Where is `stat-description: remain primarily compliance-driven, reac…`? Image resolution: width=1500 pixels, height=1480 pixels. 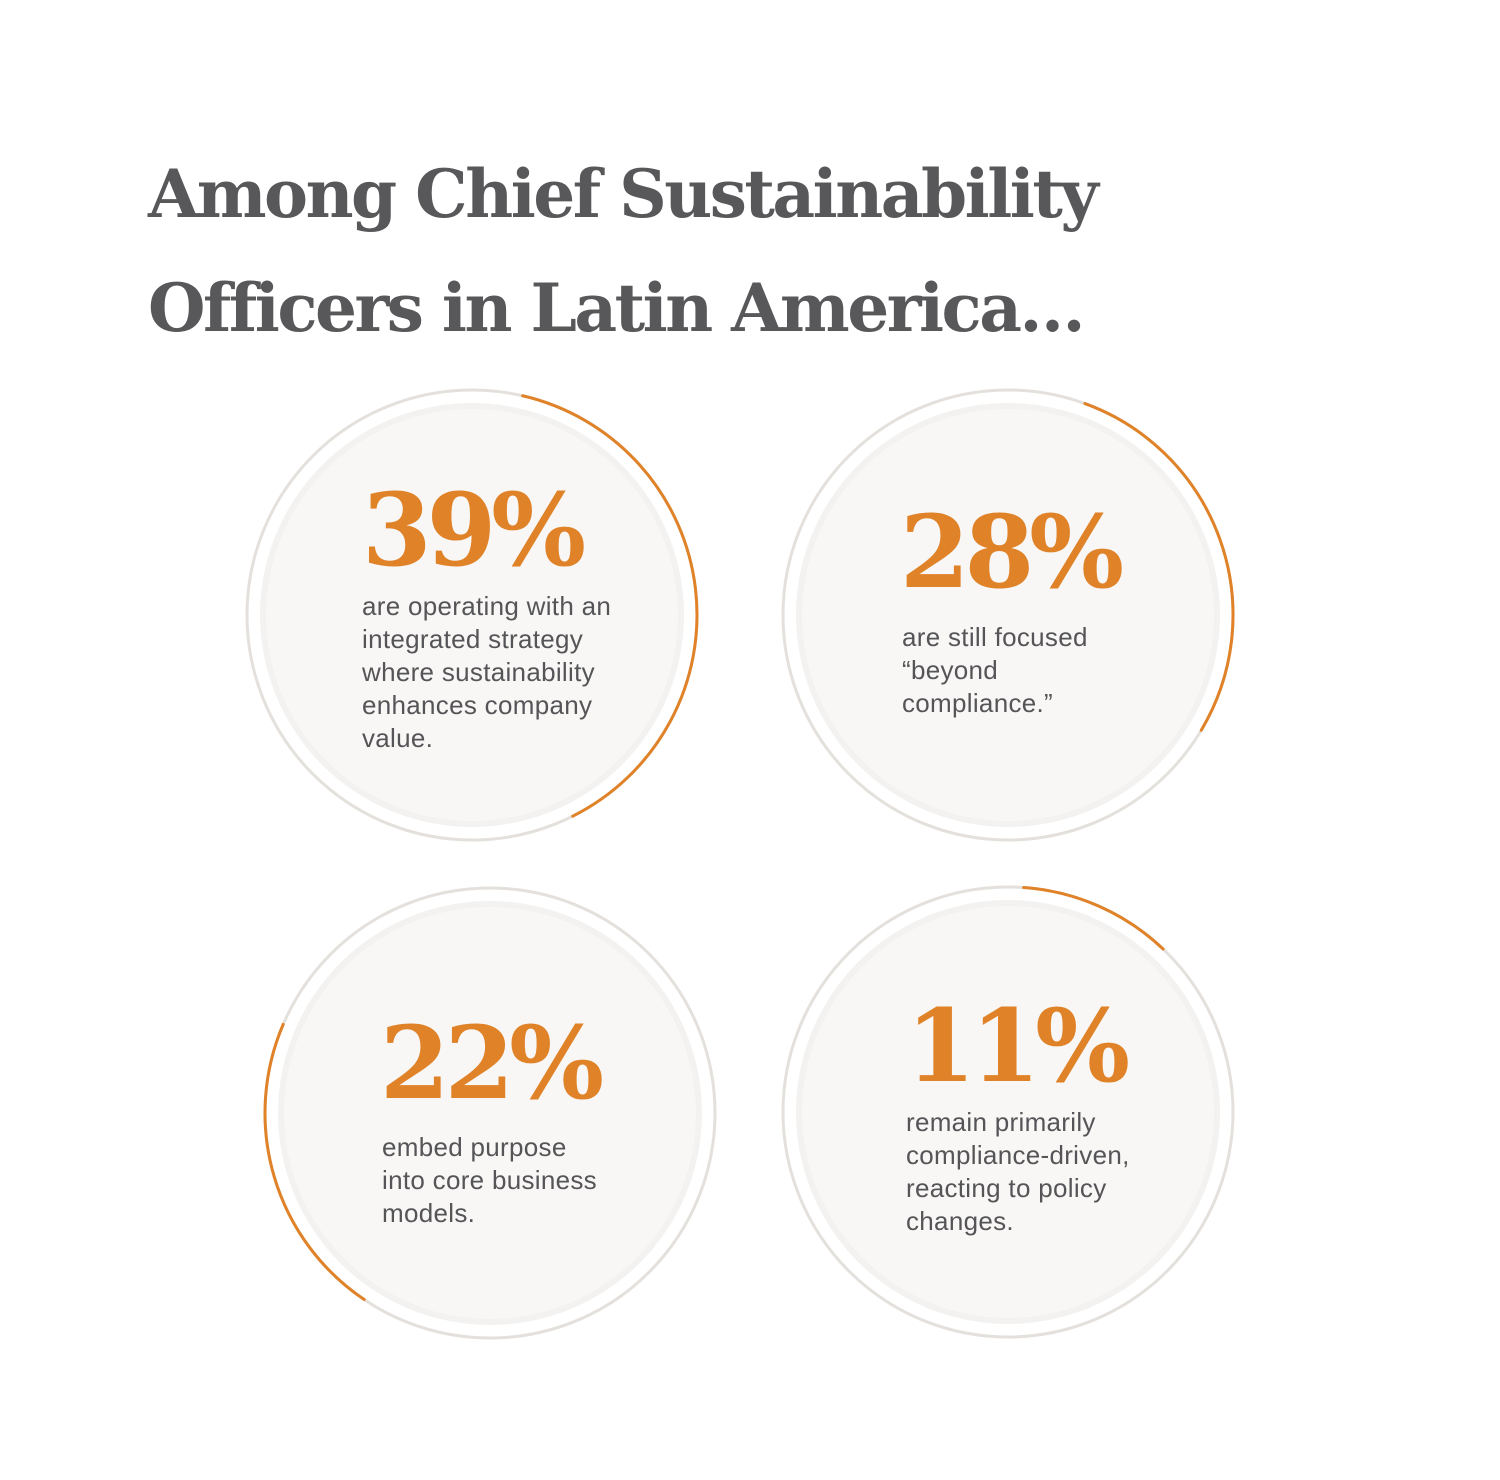 stat-description: remain primarily compliance-driven, reac… is located at coordinates (1018, 1172).